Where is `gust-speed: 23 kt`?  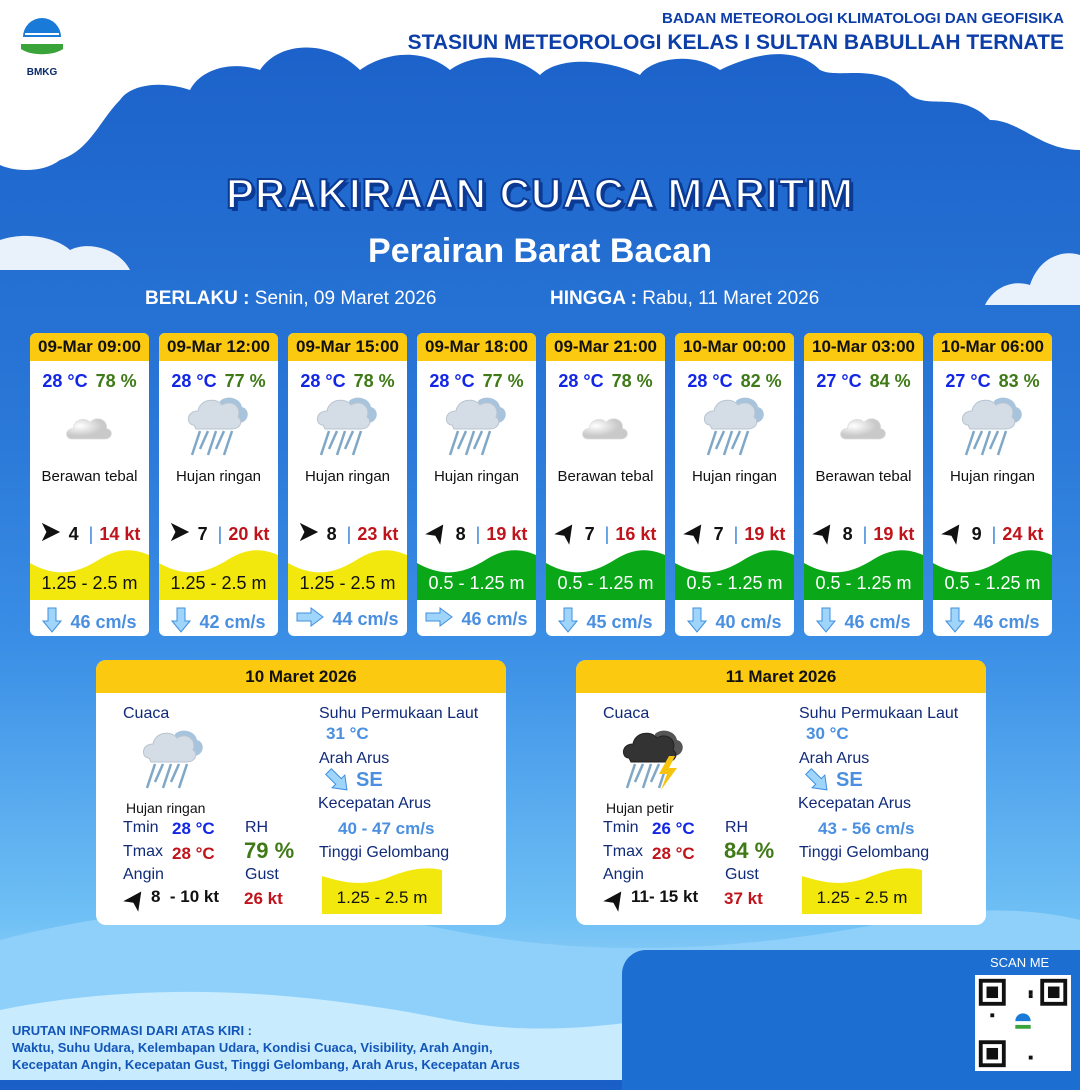 gust-speed: 23 kt is located at coordinates (378, 534).